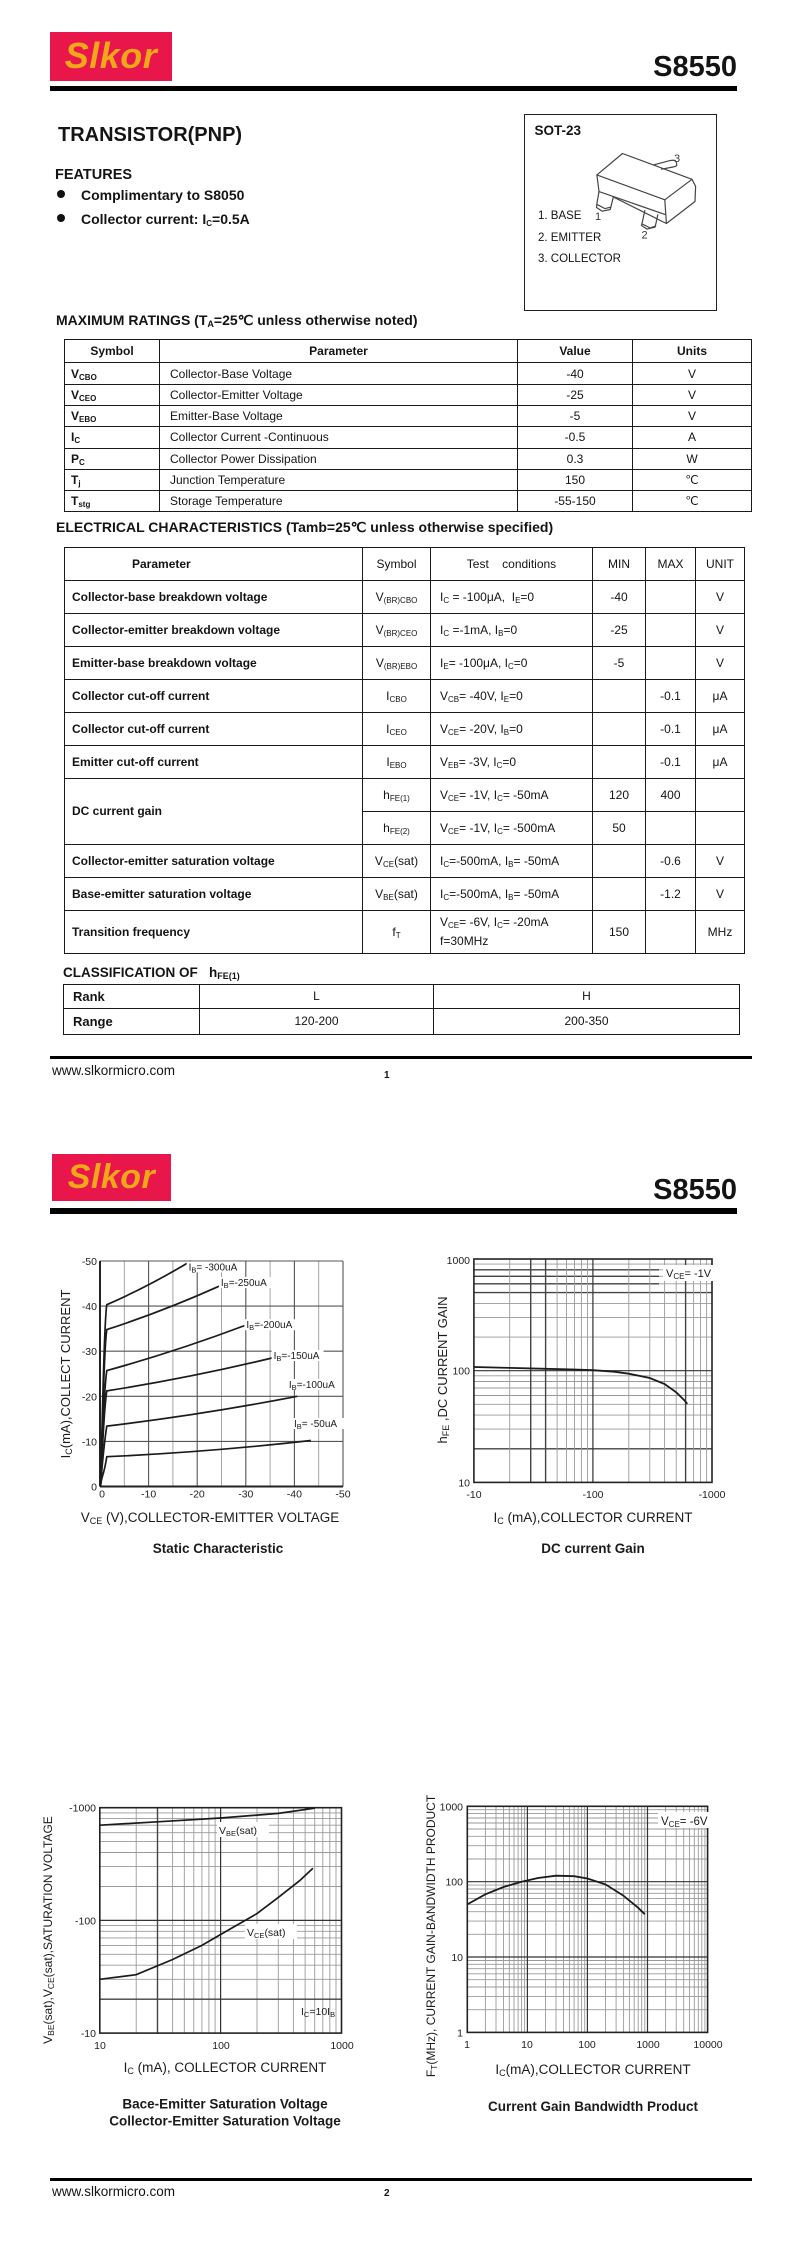 Image resolution: width=794 pixels, height=2246 pixels. I want to click on svg-text: IC(mA),COLLECTOR CURRENT, so click(592, 2070).